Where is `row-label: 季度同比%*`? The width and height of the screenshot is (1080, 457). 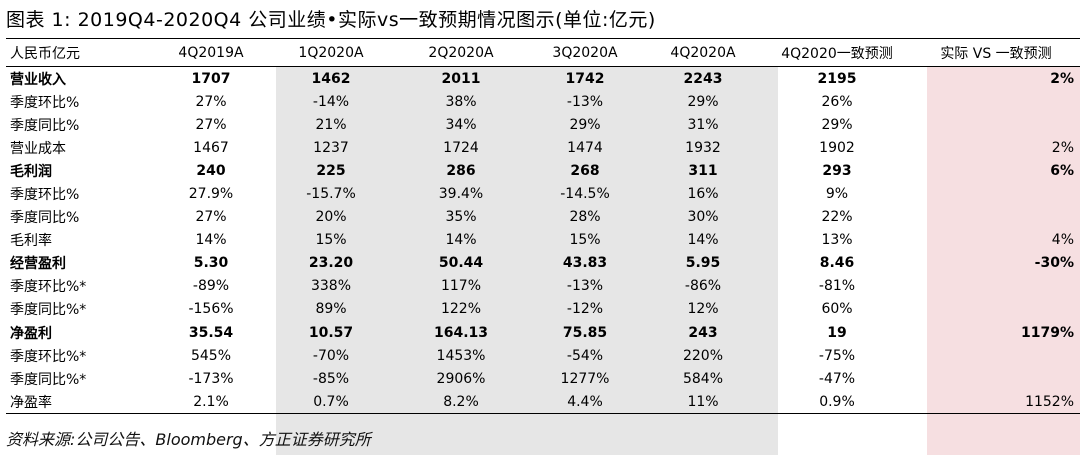 row-label: 季度同比%* is located at coordinates (48, 310).